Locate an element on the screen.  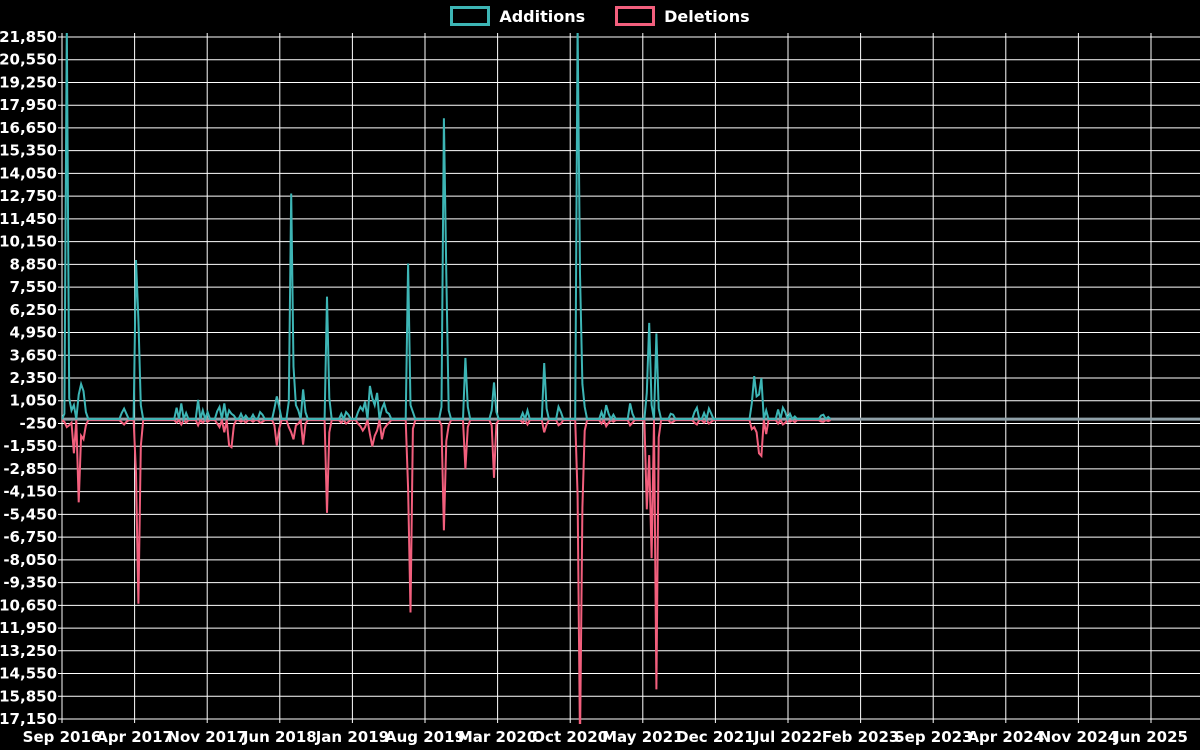
y-axis-tick-label: 6,250 is located at coordinates (33, 310).